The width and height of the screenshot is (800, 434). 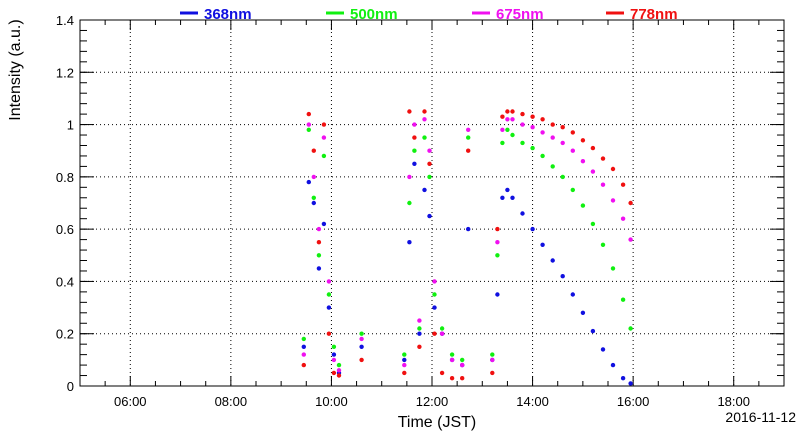 What do you see at coordinates (65, 177) in the screenshot?
I see `y-tick-label: 0.8` at bounding box center [65, 177].